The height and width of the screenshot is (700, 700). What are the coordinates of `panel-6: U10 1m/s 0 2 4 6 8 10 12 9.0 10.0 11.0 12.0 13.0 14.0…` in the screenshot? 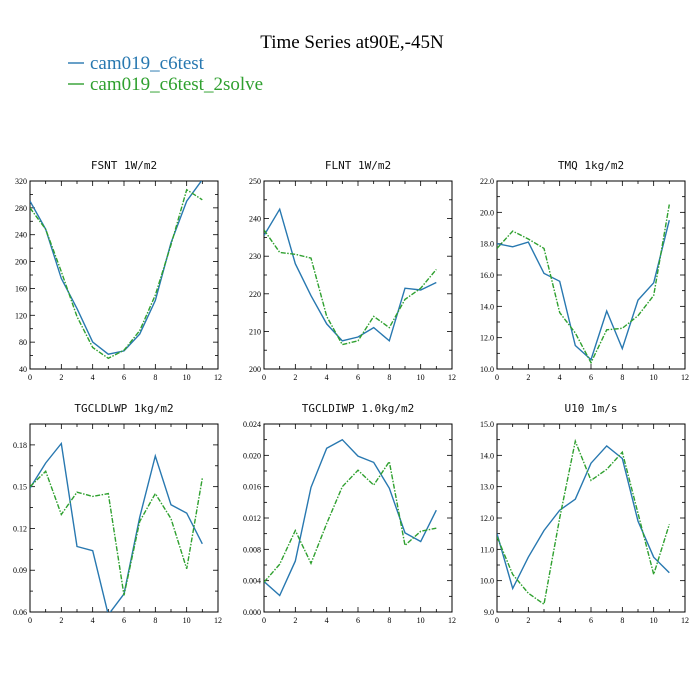 It's located at (584, 513).